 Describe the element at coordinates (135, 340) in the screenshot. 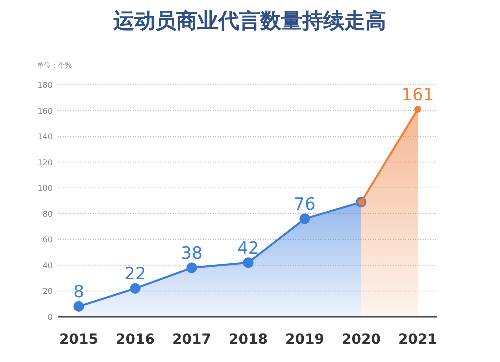

I see `x-tick-label: 2016` at that location.